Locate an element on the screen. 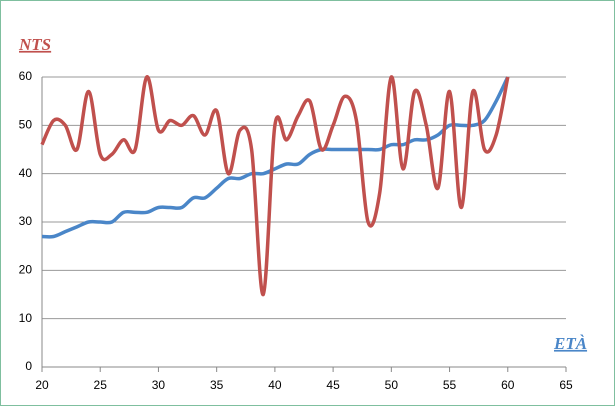 The height and width of the screenshot is (406, 615). y-tick-label: 10 is located at coordinates (26, 318).